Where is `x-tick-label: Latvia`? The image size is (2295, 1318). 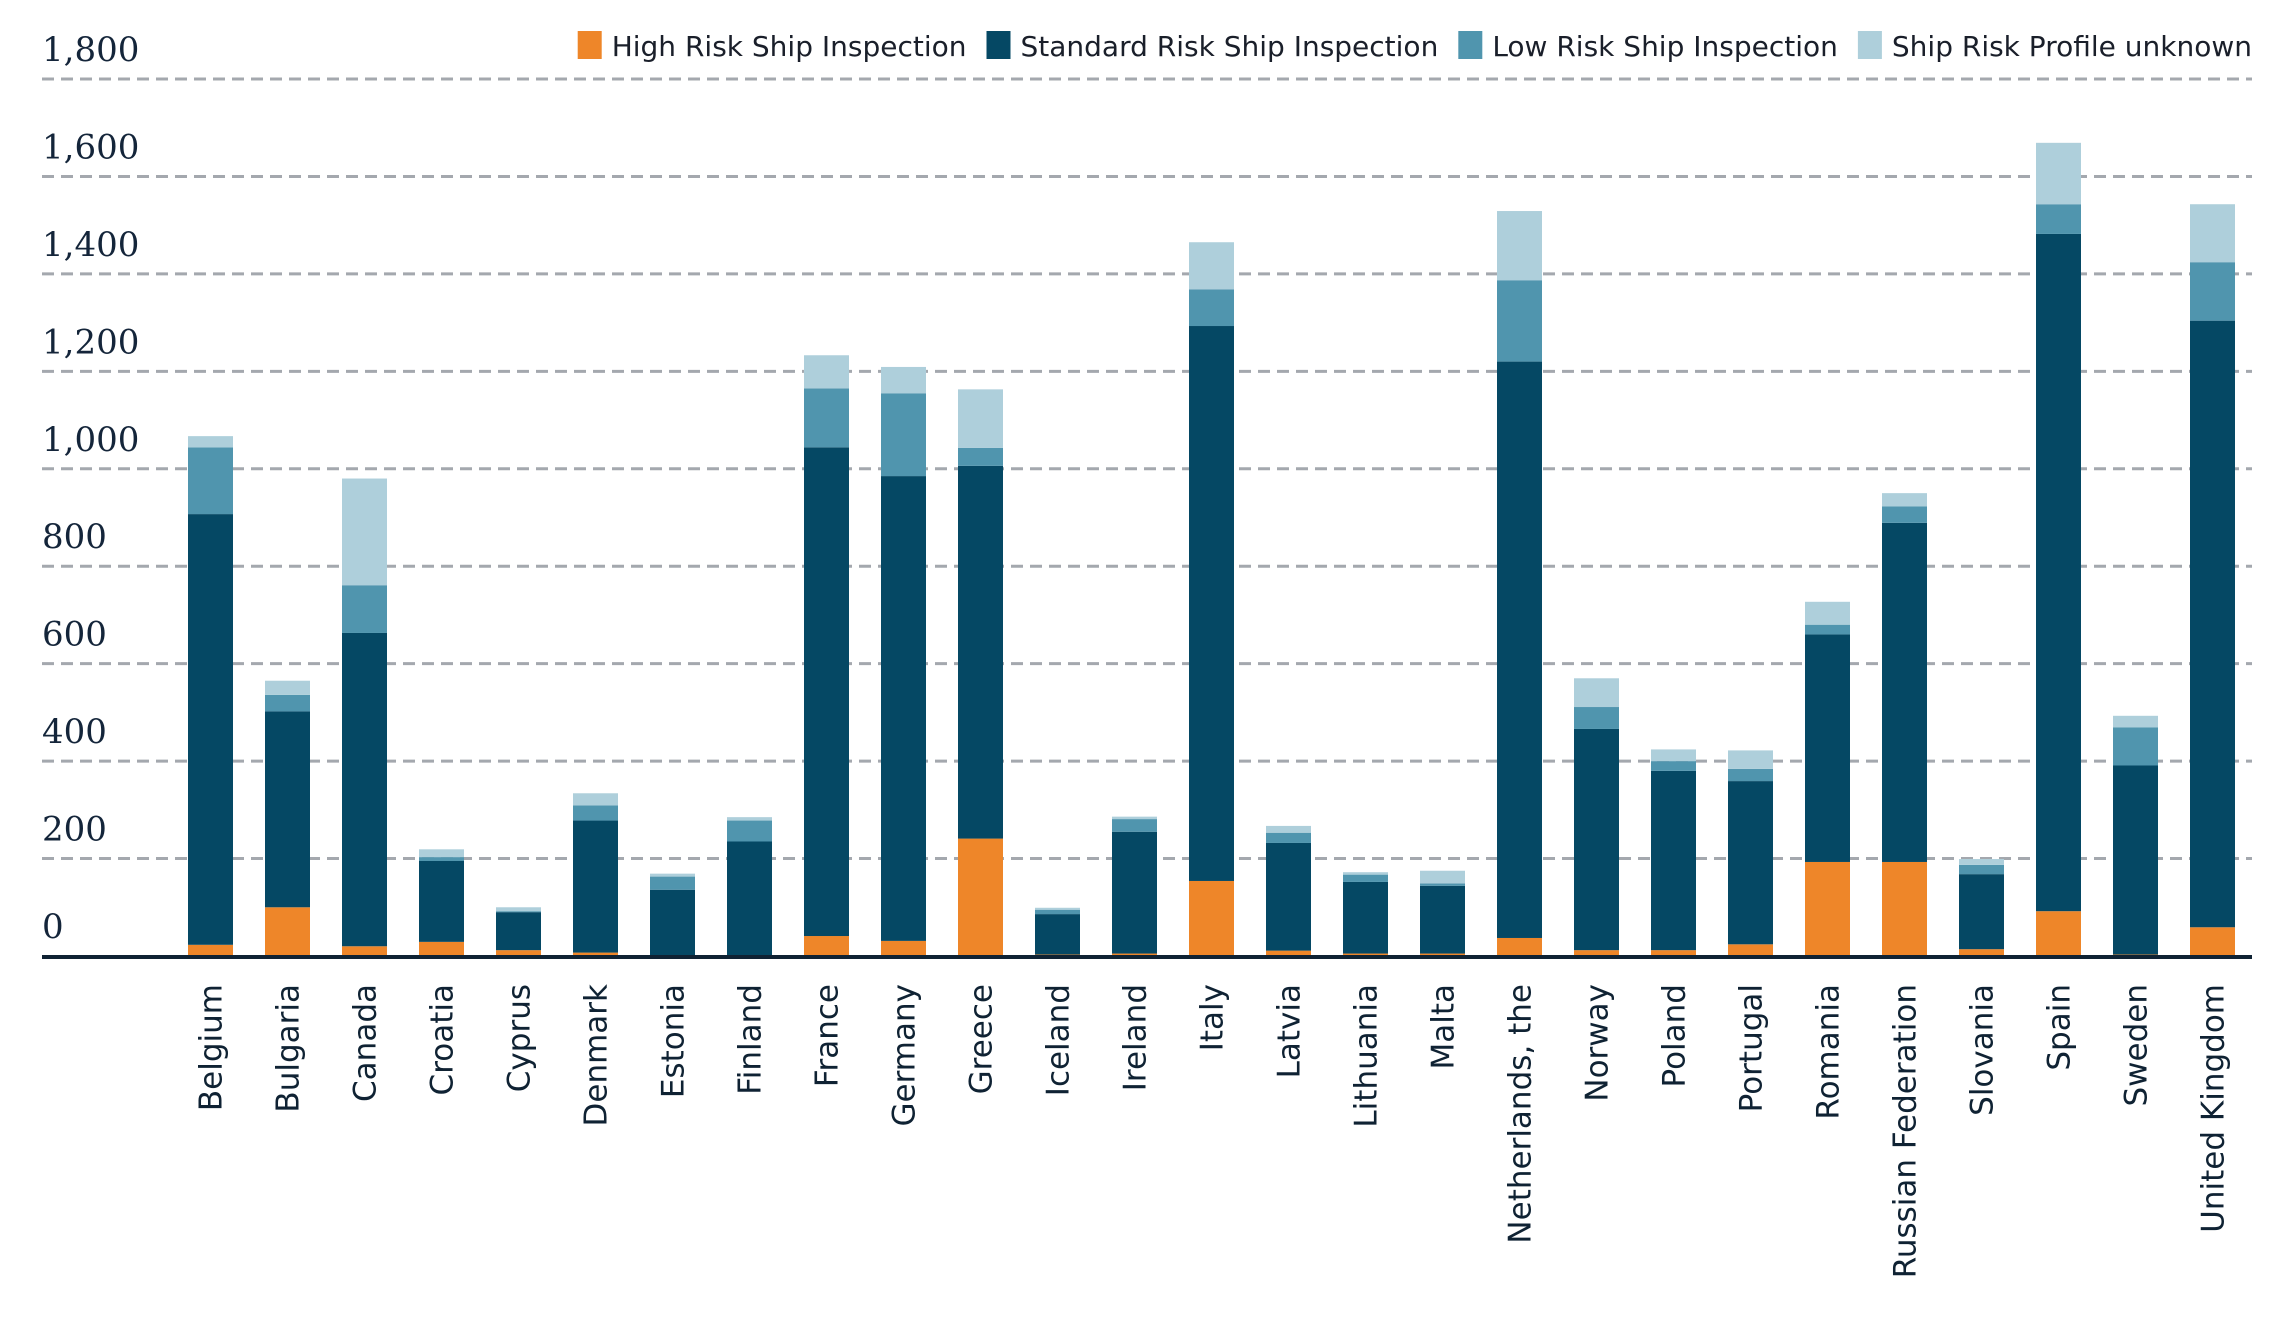 x-tick-label: Latvia is located at coordinates (1290, 1031).